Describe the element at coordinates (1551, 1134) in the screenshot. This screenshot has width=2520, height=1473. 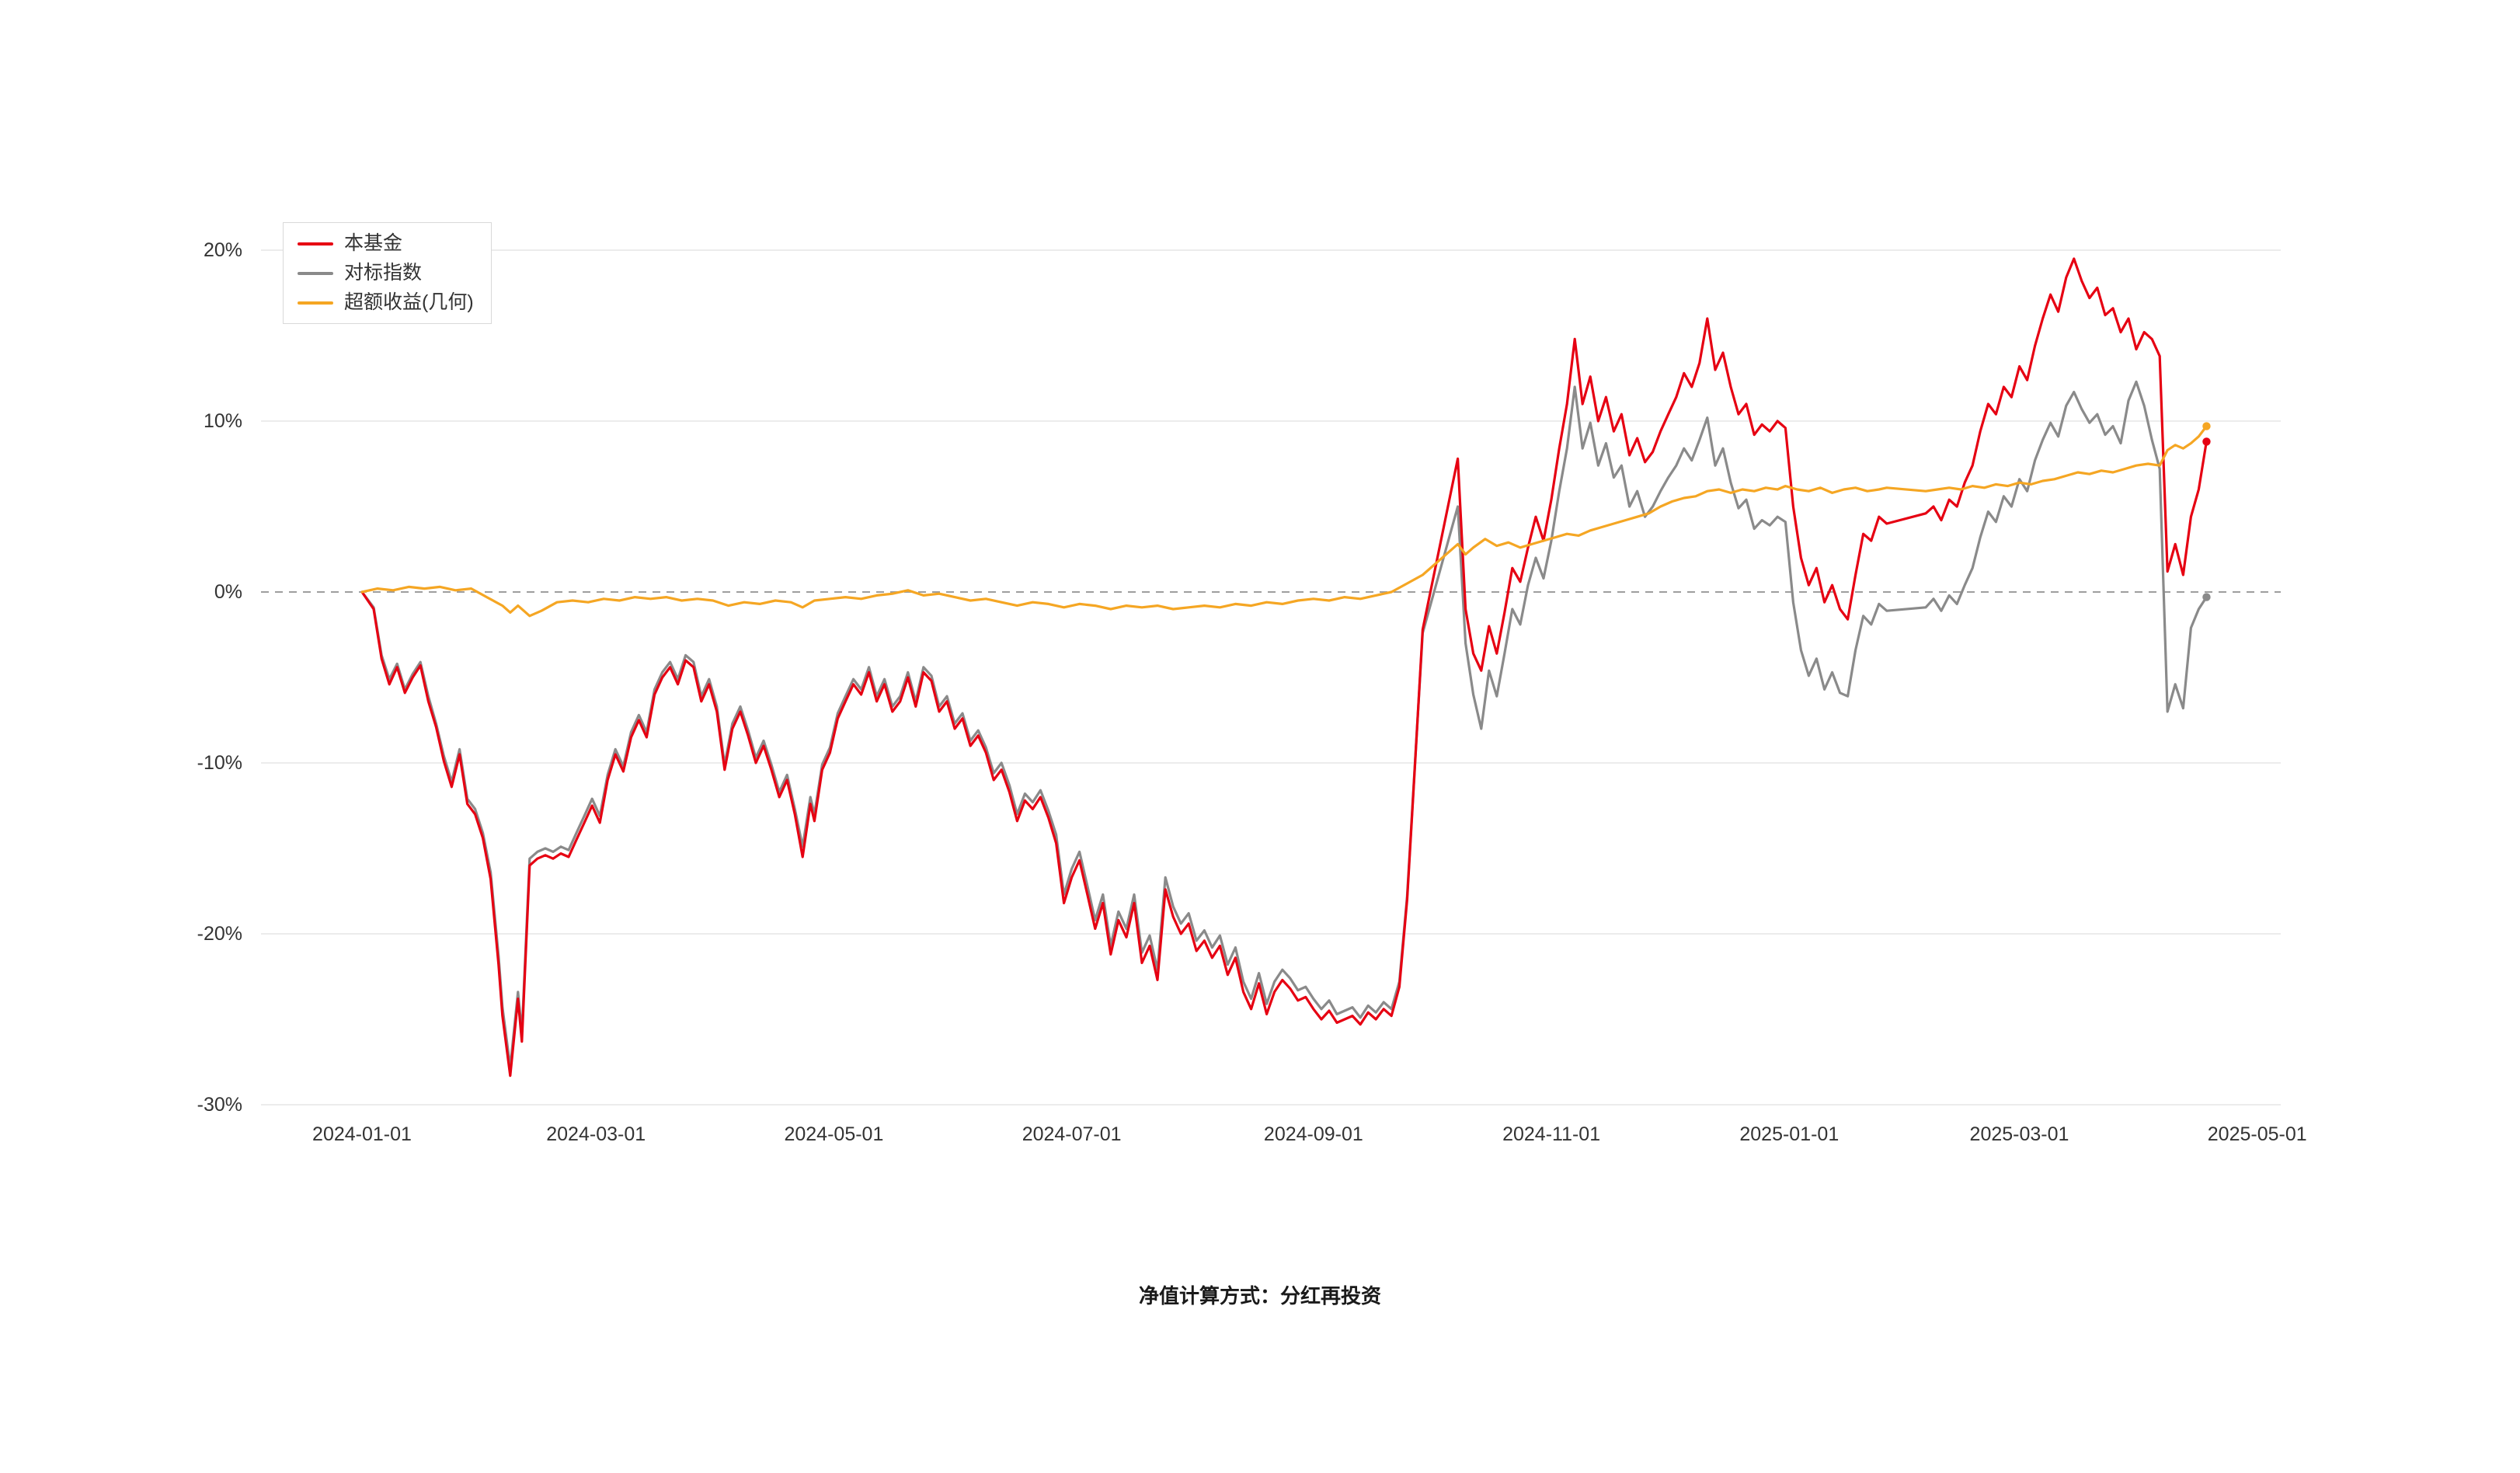
I see `x-tick-label: 2024-11-01` at that location.